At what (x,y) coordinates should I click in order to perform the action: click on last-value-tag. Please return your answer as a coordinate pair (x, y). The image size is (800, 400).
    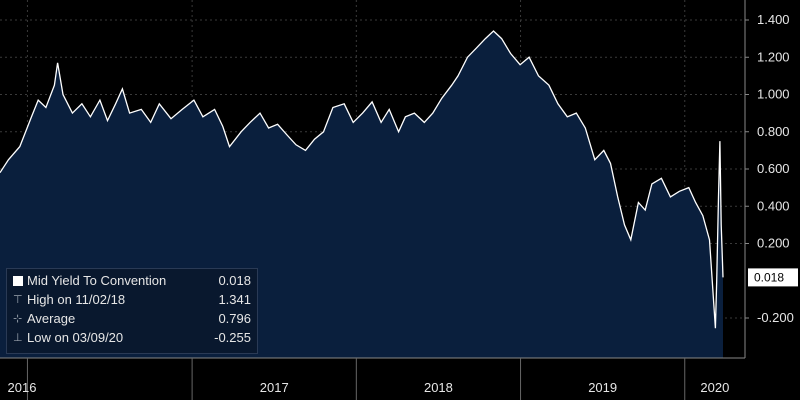
    Looking at the image, I should click on (773, 277).